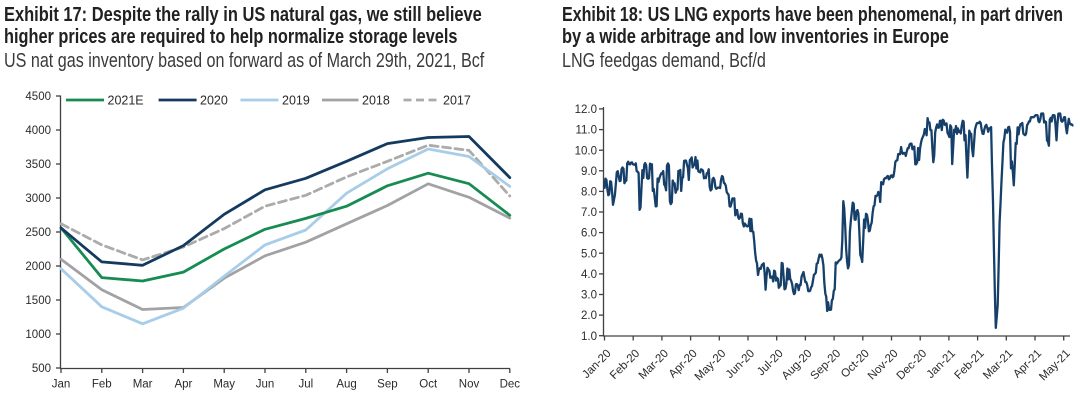 This screenshot has height=400, width=1080. Describe the element at coordinates (589, 172) in the screenshot. I see `svg-text: 9.0` at that location.